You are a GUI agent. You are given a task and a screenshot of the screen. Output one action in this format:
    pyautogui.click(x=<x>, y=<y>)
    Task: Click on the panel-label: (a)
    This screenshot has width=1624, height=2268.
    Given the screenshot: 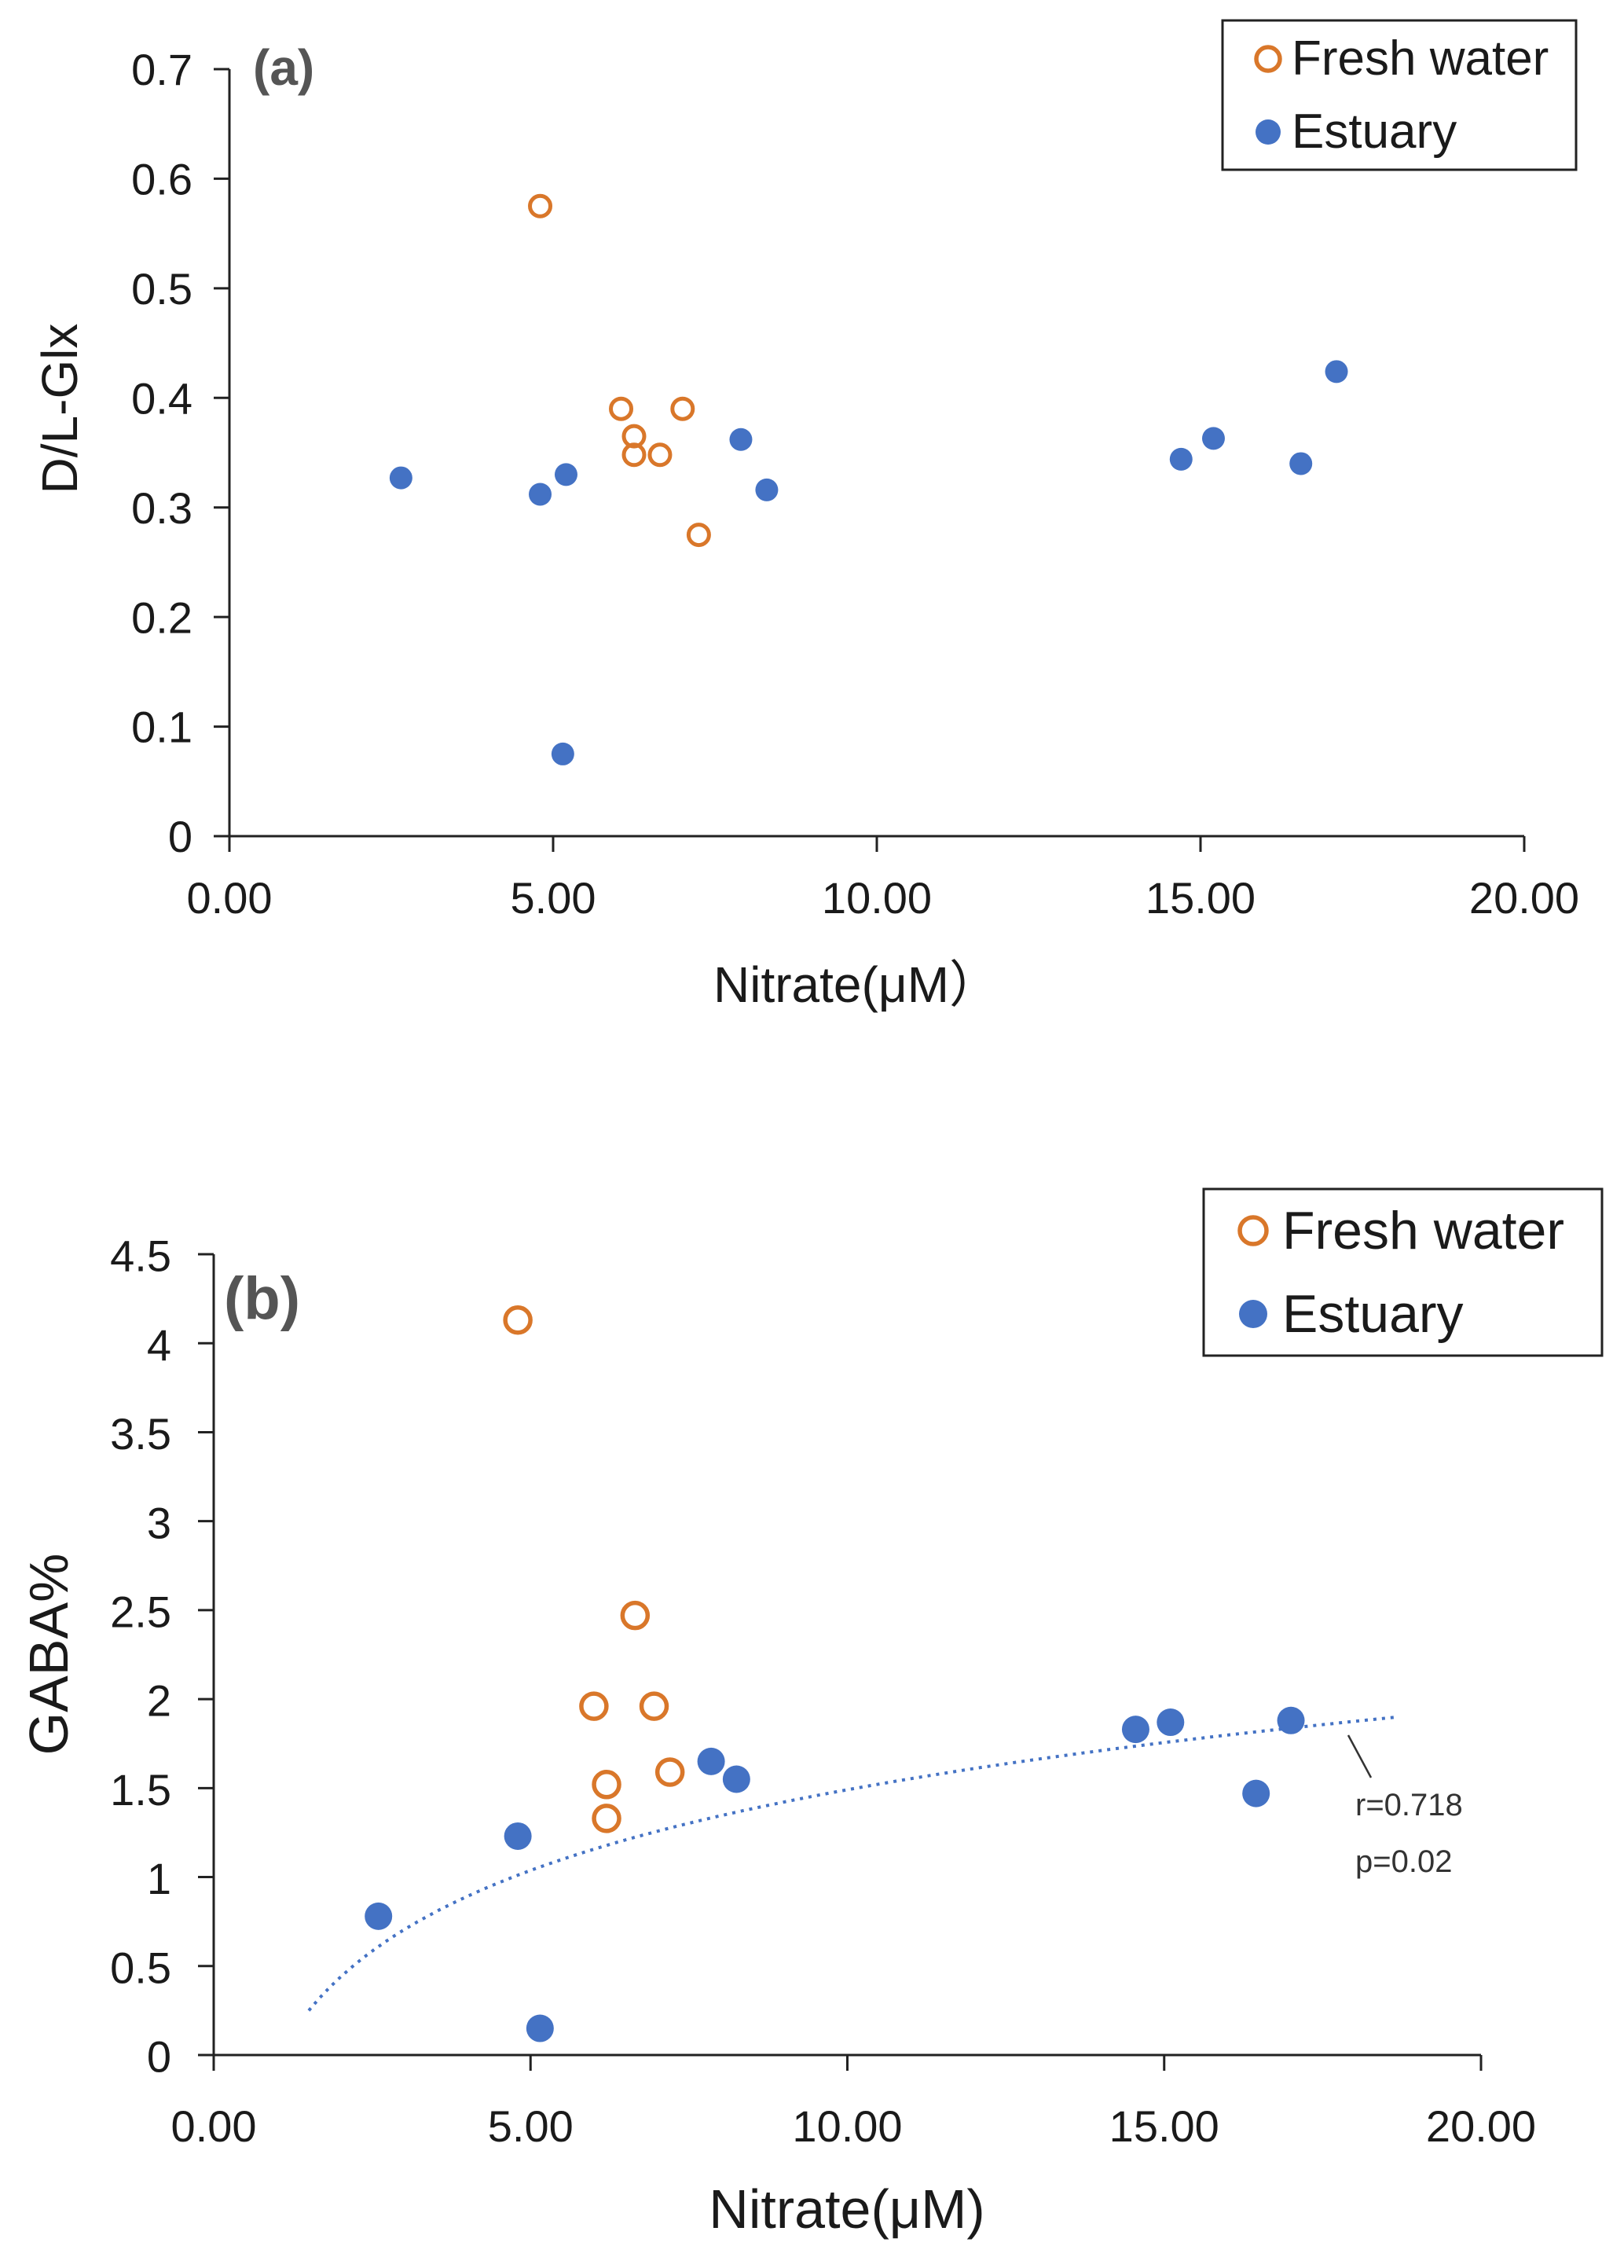 What is the action you would take?
    pyautogui.click(x=284, y=68)
    